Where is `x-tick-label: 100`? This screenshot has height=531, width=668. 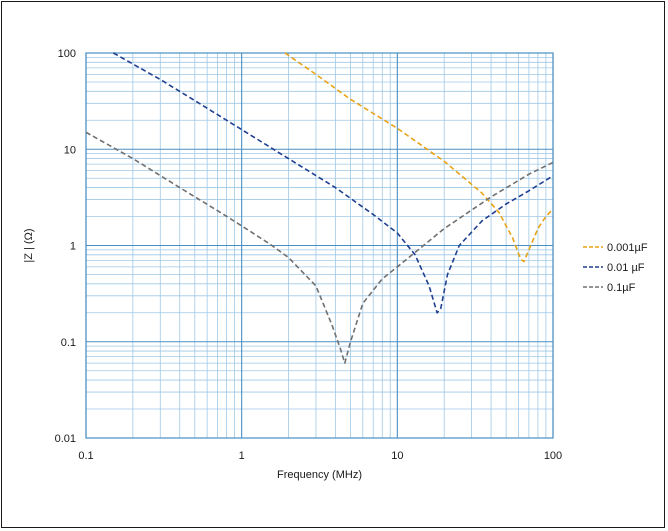 x-tick-label: 100 is located at coordinates (553, 456).